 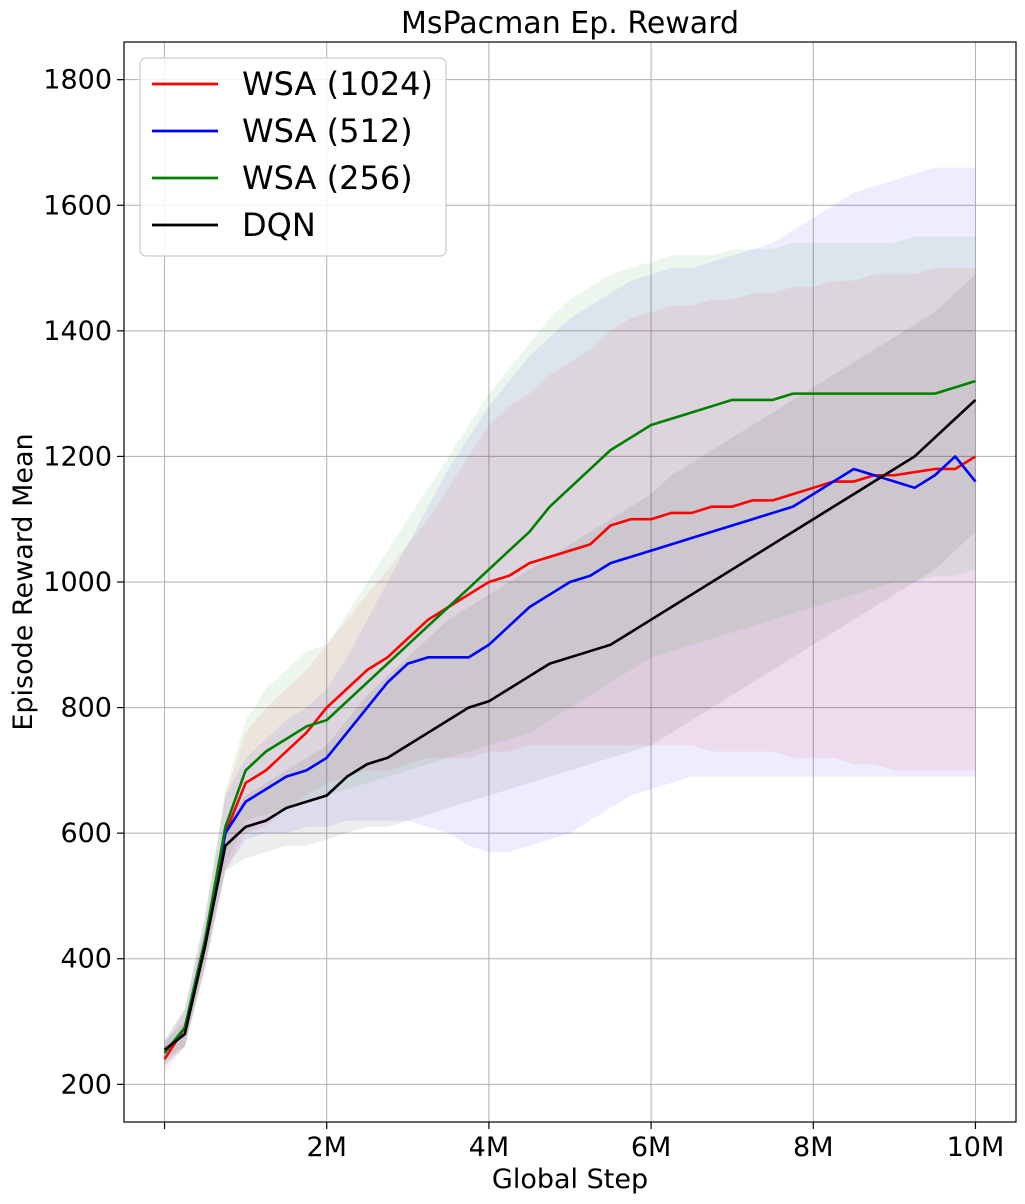 What do you see at coordinates (327, 131) in the screenshot?
I see `legend-label: WSA (512)` at bounding box center [327, 131].